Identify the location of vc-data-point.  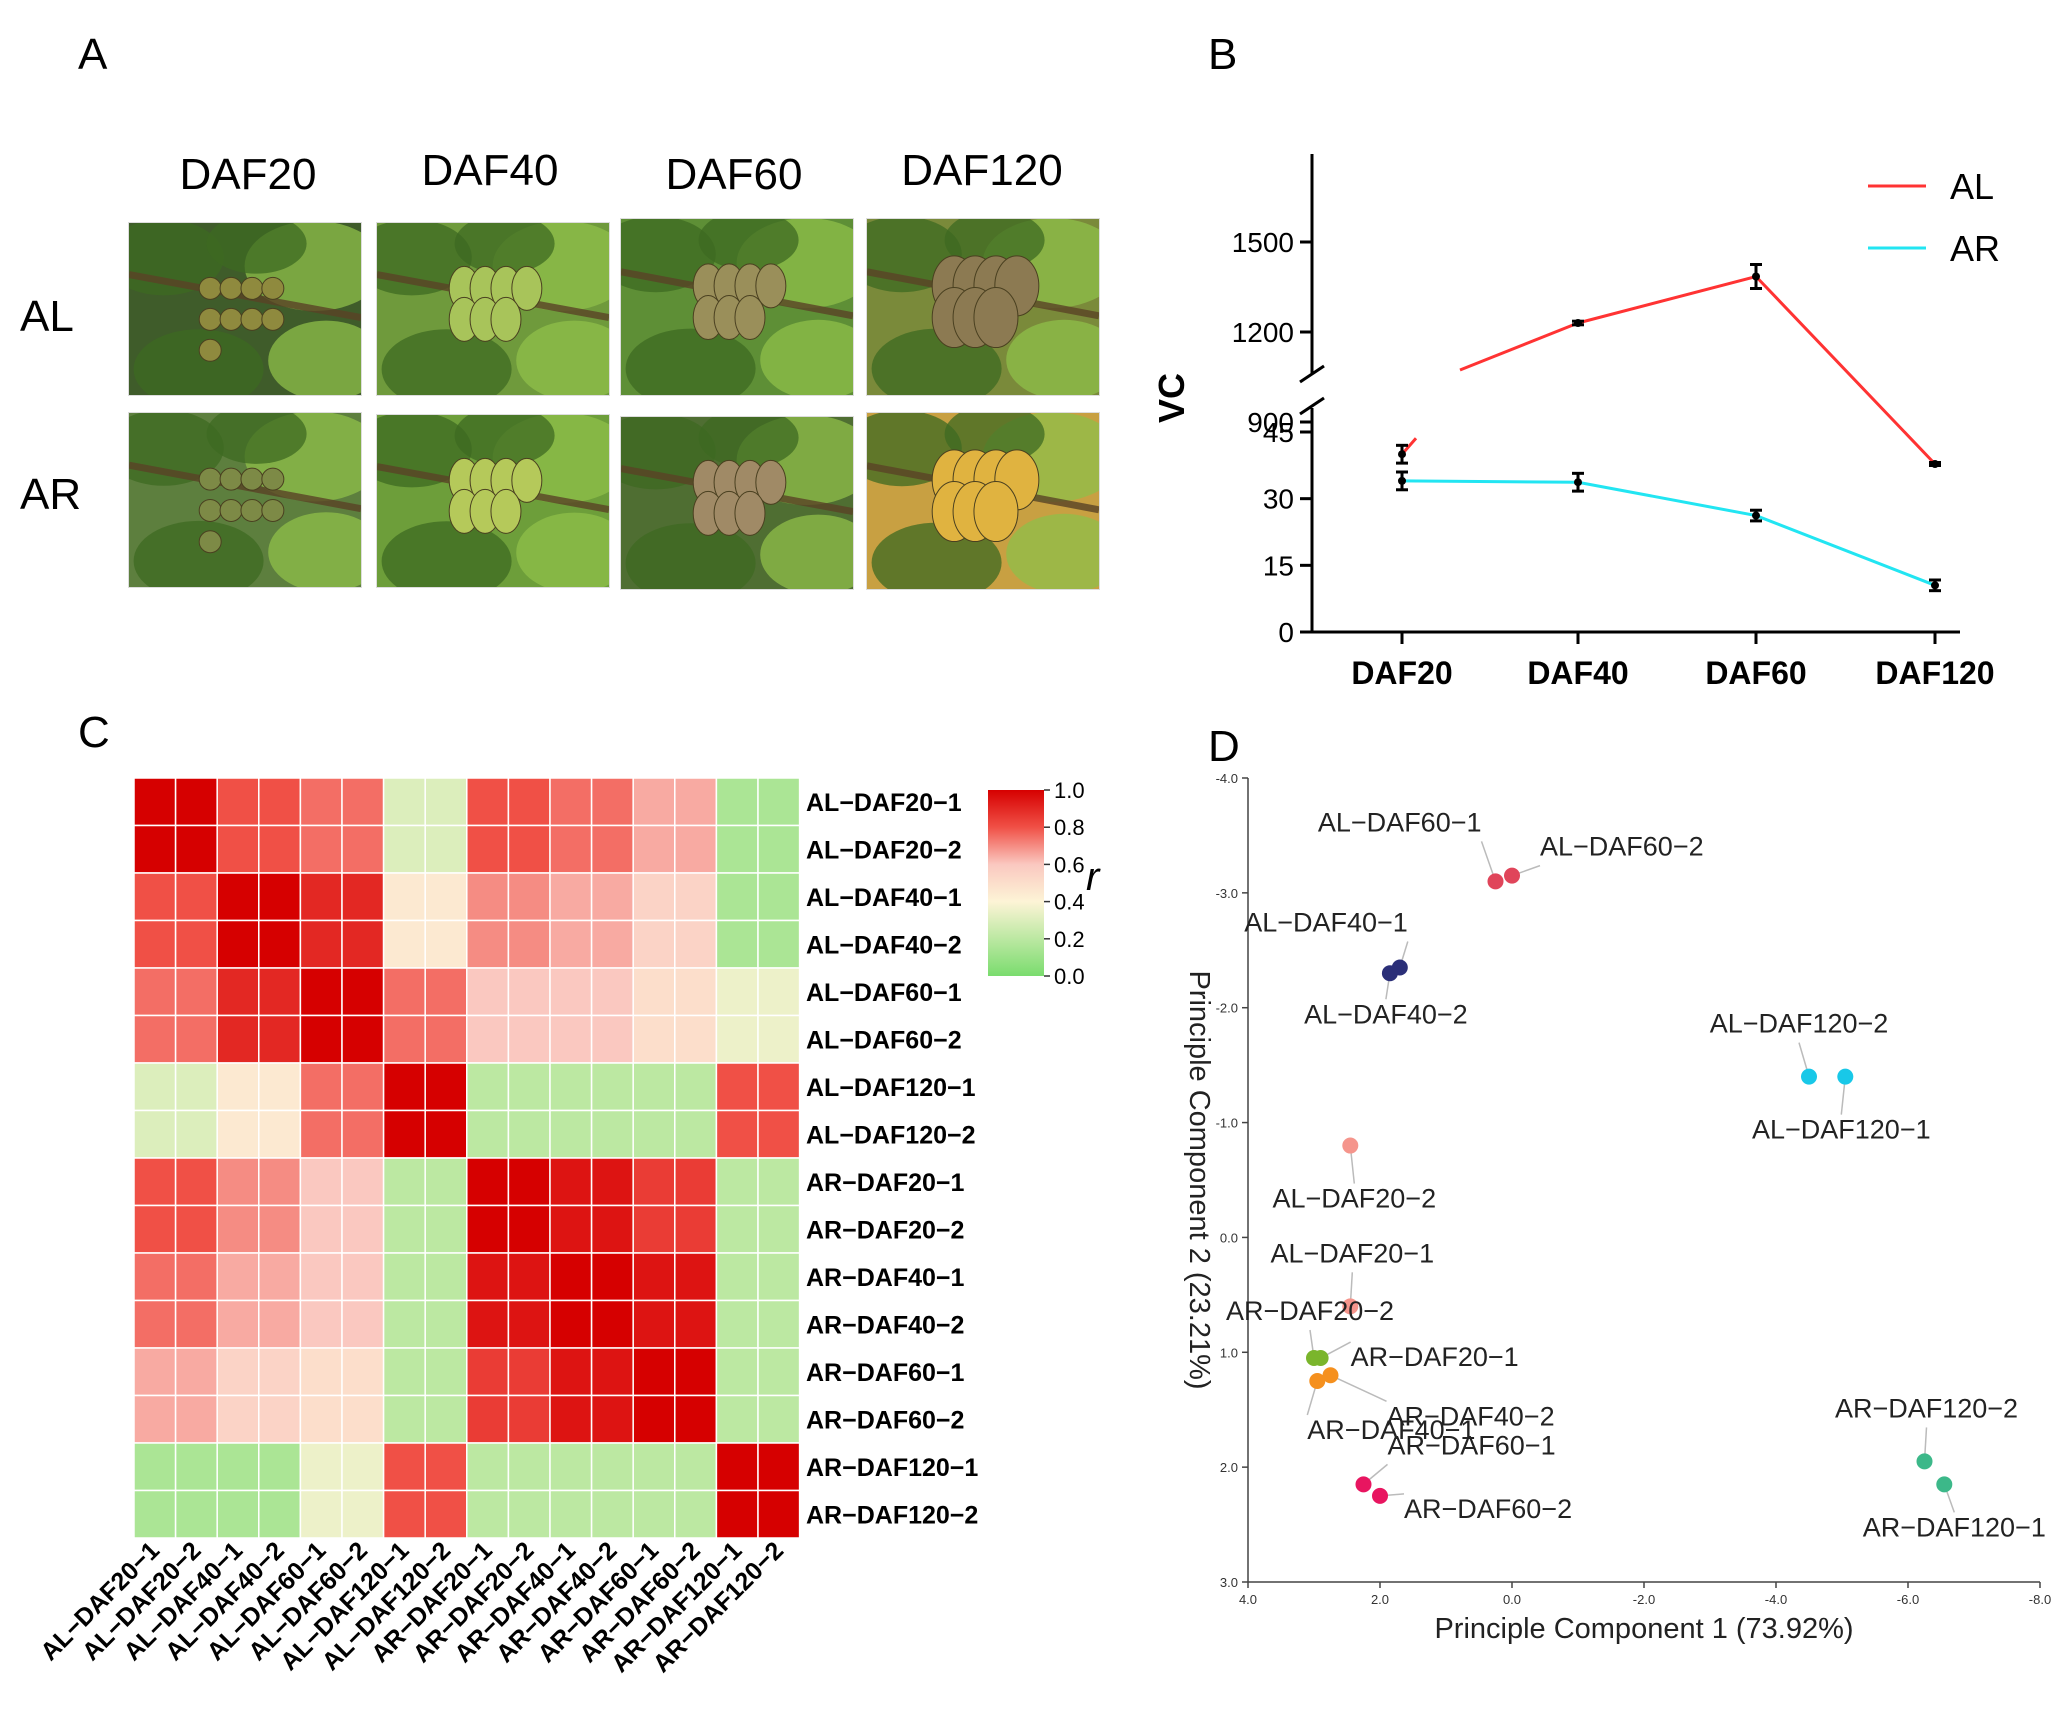
(1935, 585).